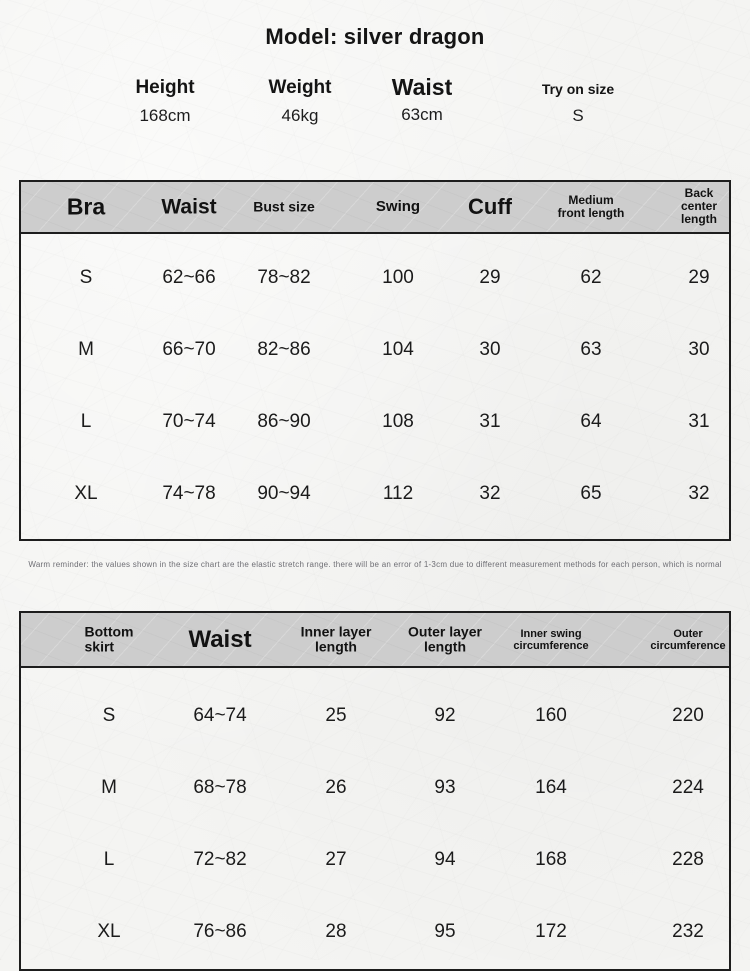 This screenshot has width=750, height=971. Describe the element at coordinates (398, 421) in the screenshot. I see `table-row: 108` at that location.